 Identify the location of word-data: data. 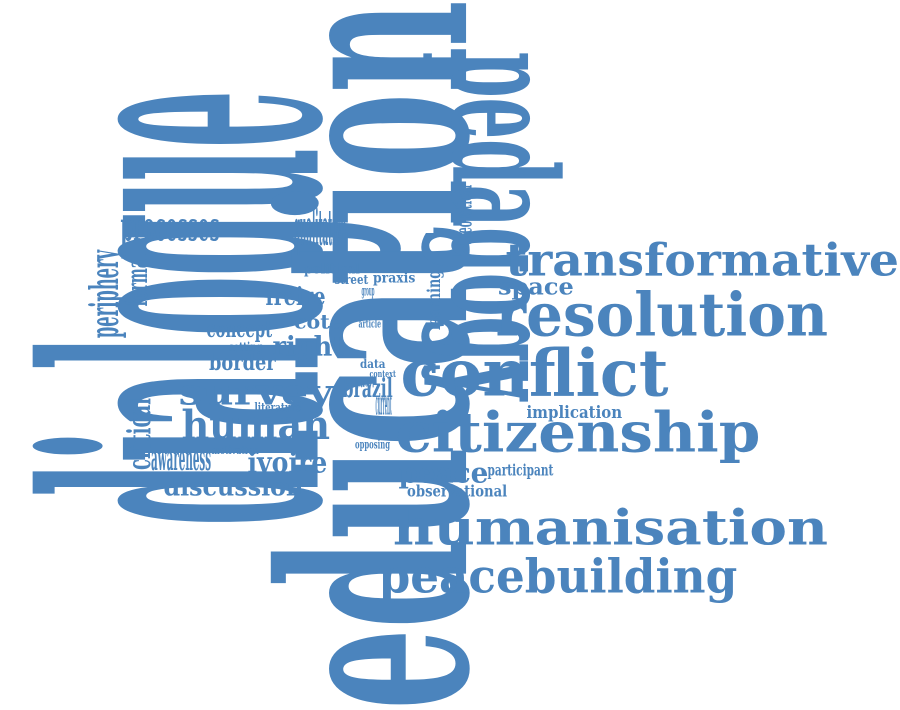
(373, 364).